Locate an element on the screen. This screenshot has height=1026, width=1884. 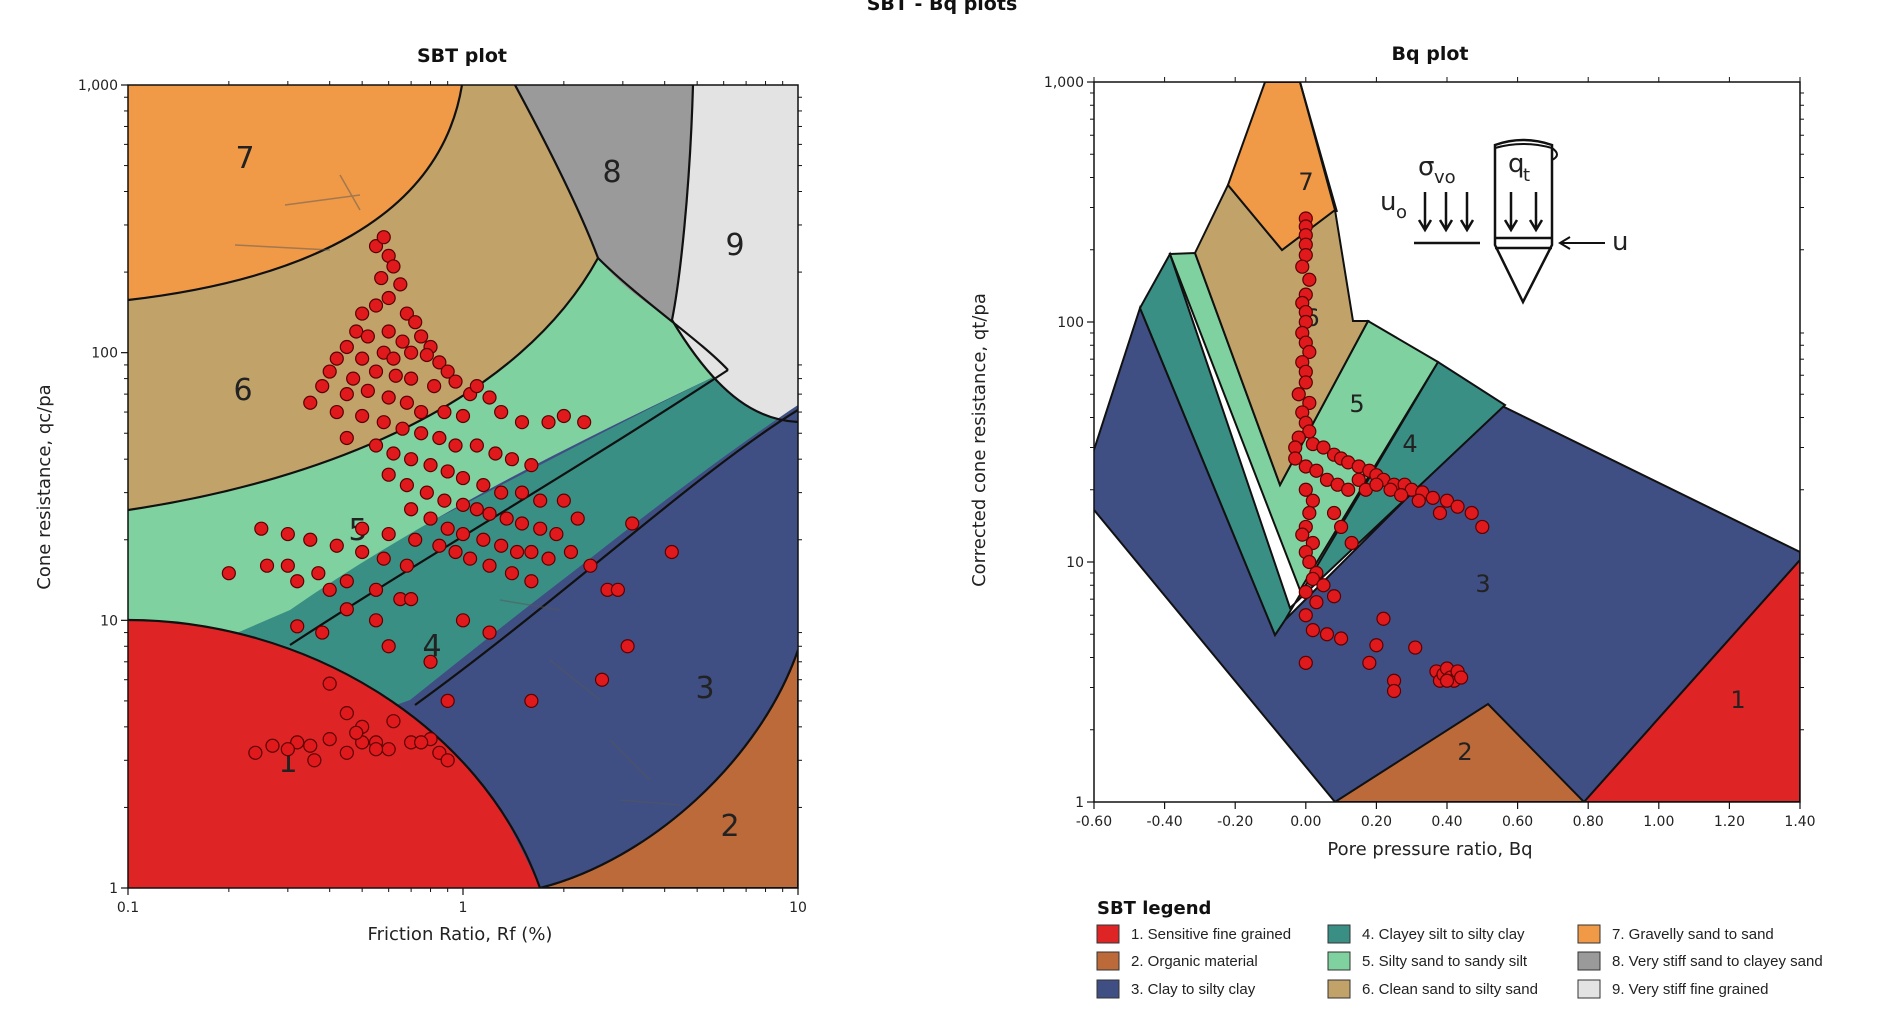
sbt-zone-label-6: 6 is located at coordinates (242, 390).